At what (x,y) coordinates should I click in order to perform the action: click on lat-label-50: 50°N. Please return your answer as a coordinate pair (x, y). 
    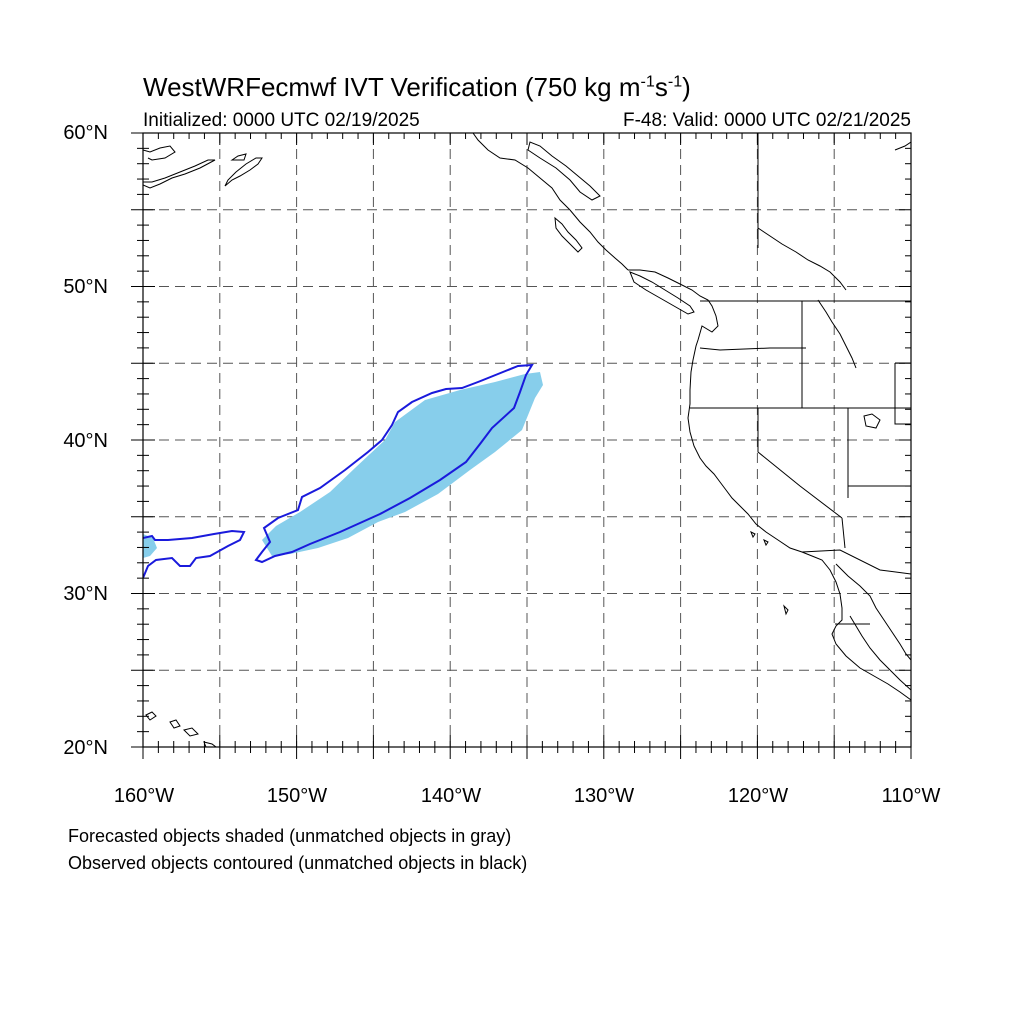
    Looking at the image, I should click on (85, 287).